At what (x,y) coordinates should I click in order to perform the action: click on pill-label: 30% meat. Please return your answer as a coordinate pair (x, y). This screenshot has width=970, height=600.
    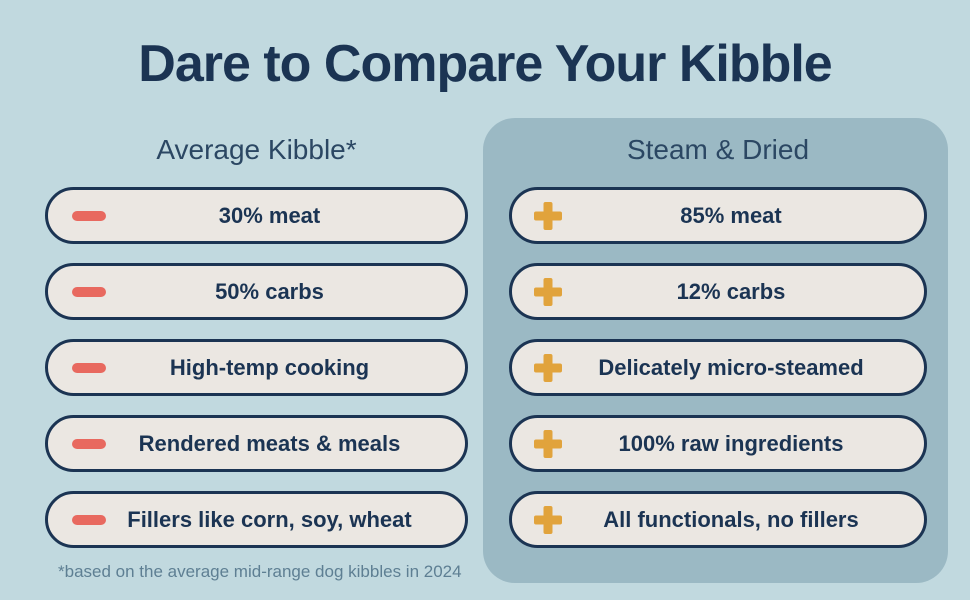
    Looking at the image, I should click on (269, 215).